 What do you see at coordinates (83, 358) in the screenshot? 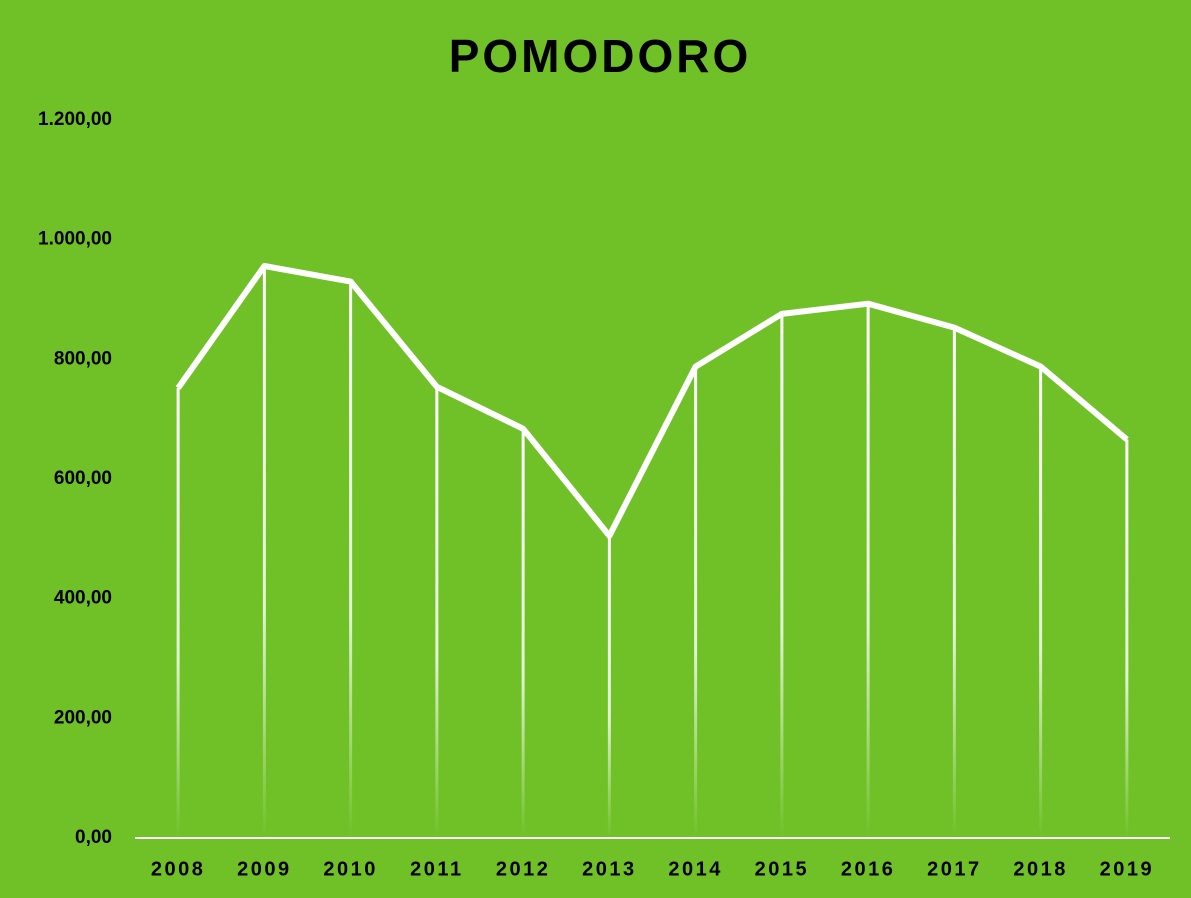
I see `y-tick-label: 800,00` at bounding box center [83, 358].